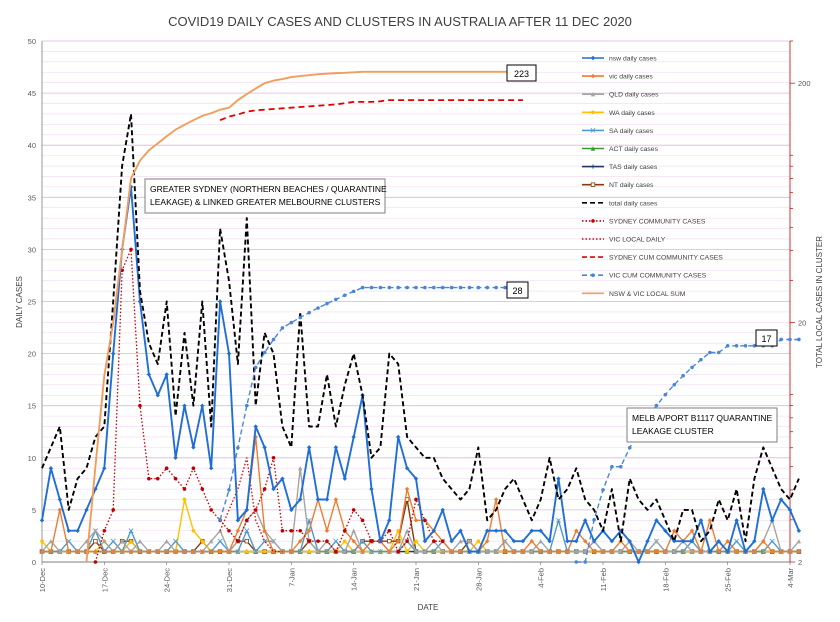 The height and width of the screenshot is (622, 840). What do you see at coordinates (517, 291) in the screenshot?
I see `svg-text: 28` at bounding box center [517, 291].